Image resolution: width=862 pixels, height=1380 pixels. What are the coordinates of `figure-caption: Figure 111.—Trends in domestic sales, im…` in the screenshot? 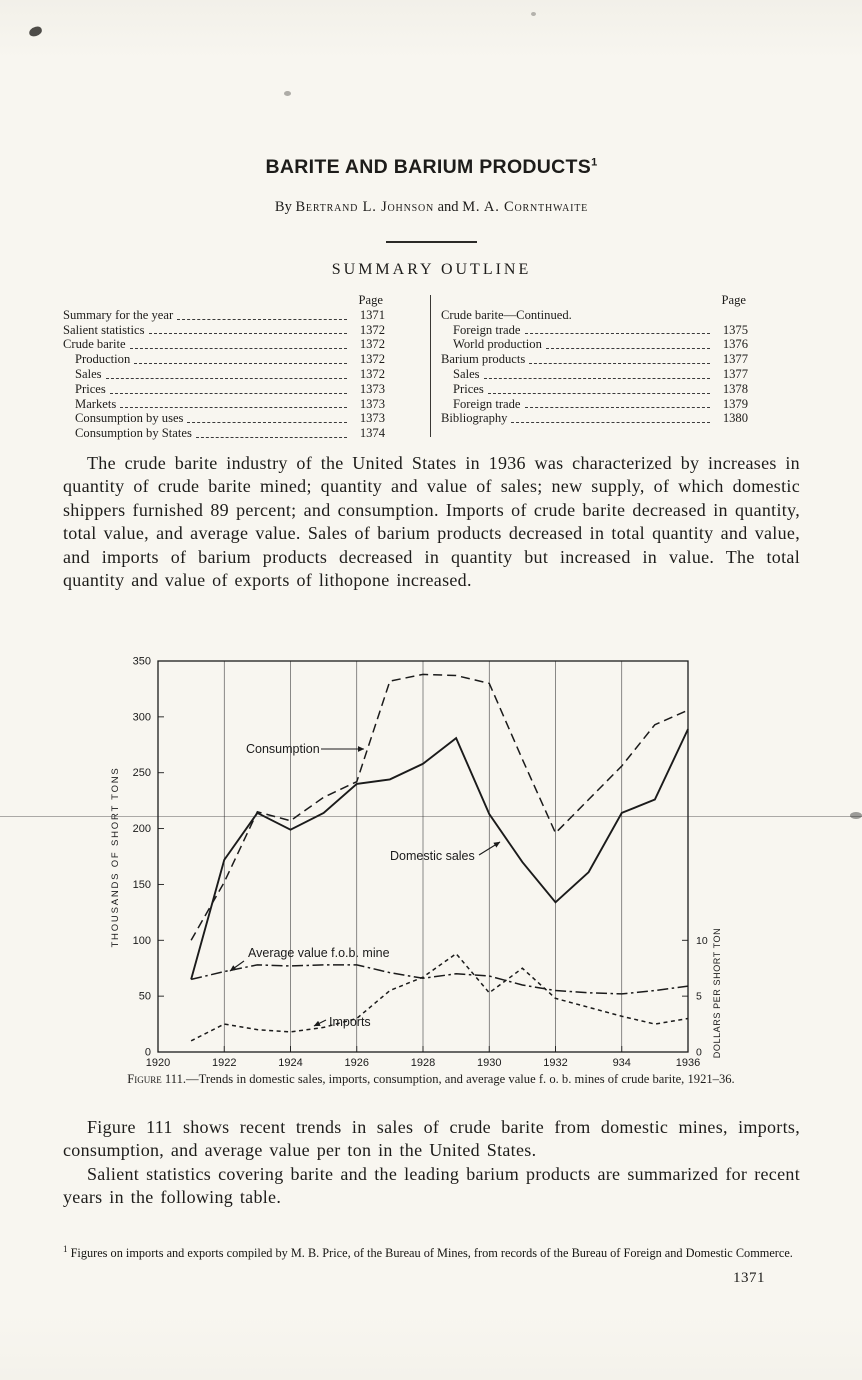 It's located at (431, 1079).